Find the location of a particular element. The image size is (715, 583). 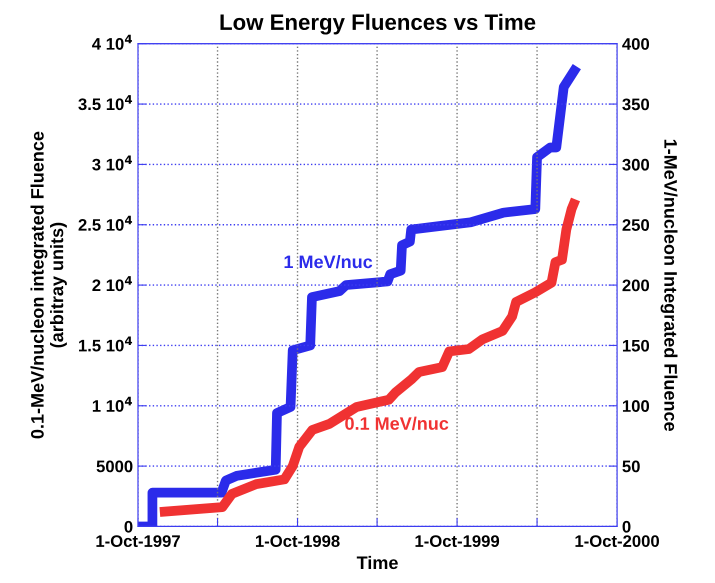

x-tick-label: 1-Oct-2000 is located at coordinates (617, 541).